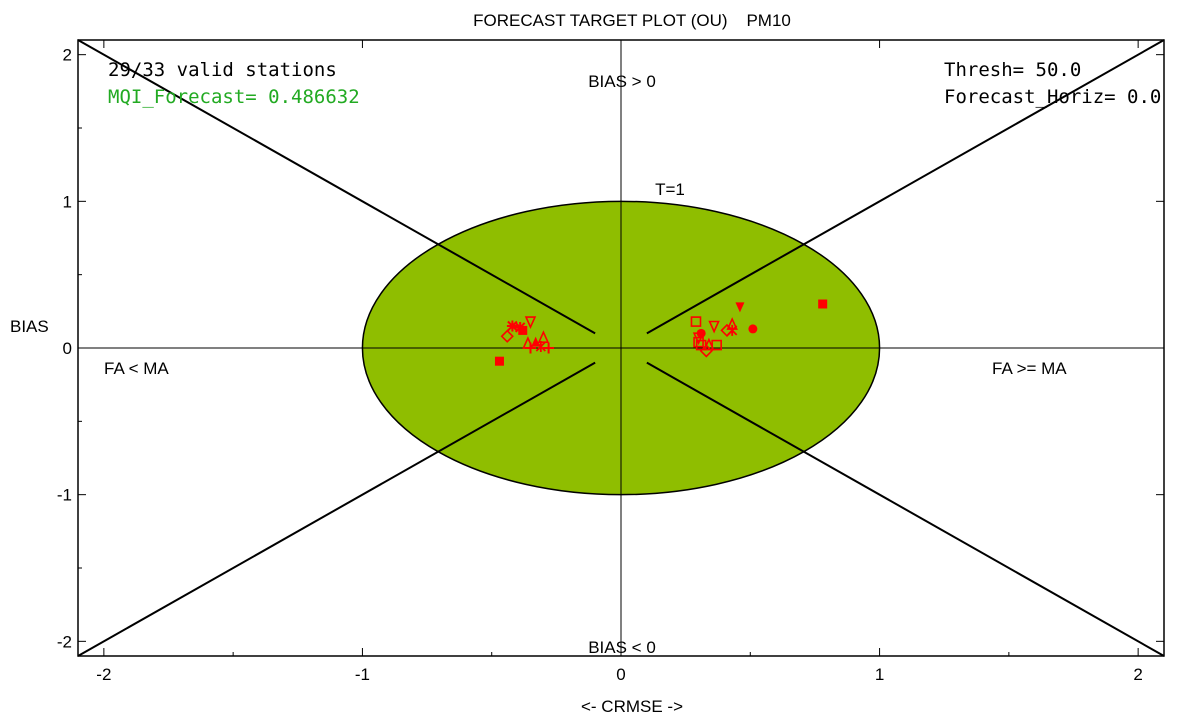 The width and height of the screenshot is (1179, 718). What do you see at coordinates (622, 81) in the screenshot?
I see `bias-positive-label: BIAS > 0` at bounding box center [622, 81].